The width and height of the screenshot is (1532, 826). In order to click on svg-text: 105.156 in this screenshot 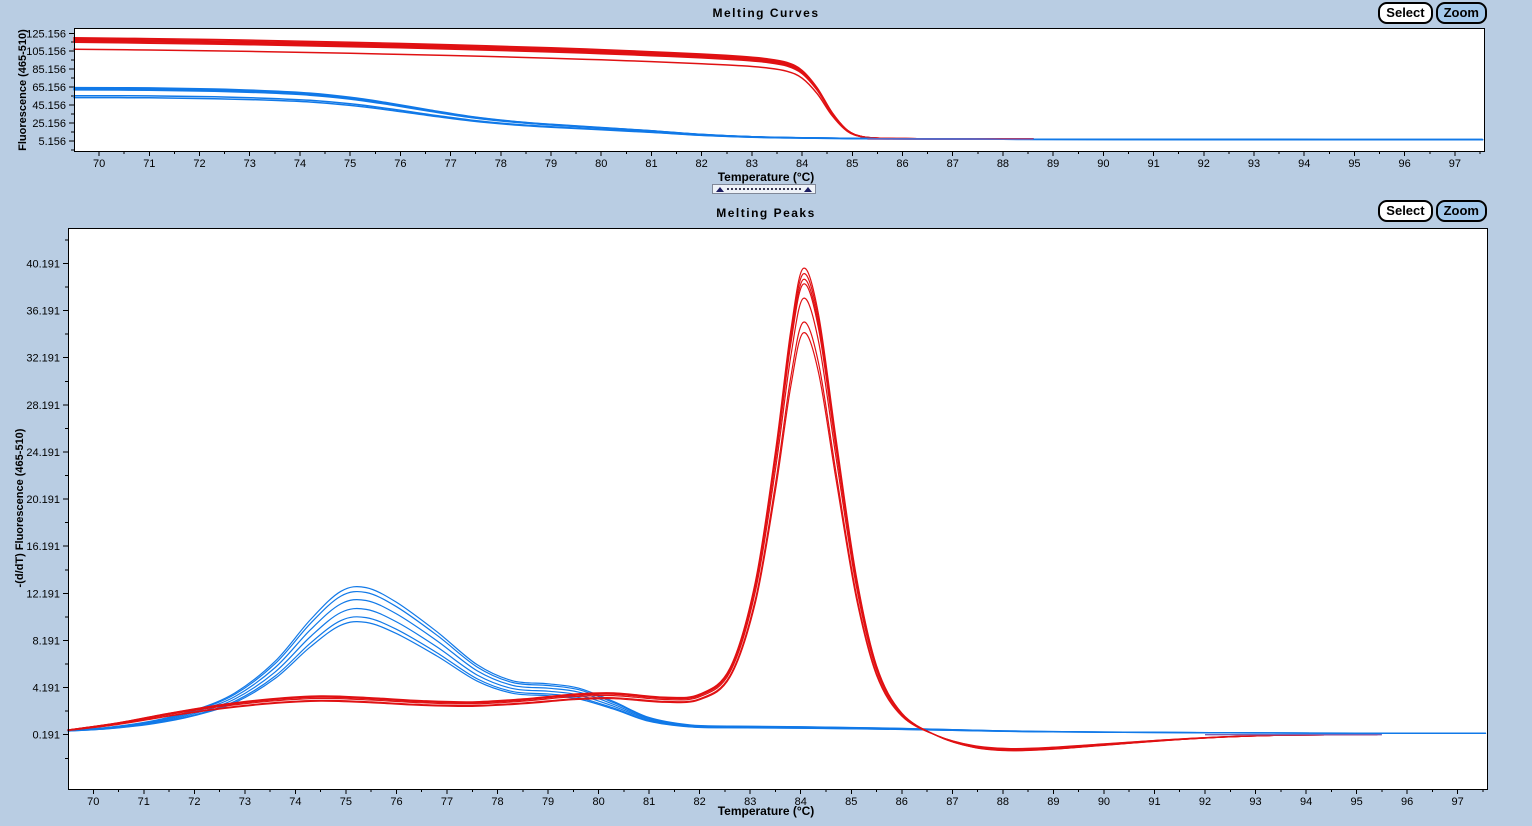, I will do `click(46, 52)`.